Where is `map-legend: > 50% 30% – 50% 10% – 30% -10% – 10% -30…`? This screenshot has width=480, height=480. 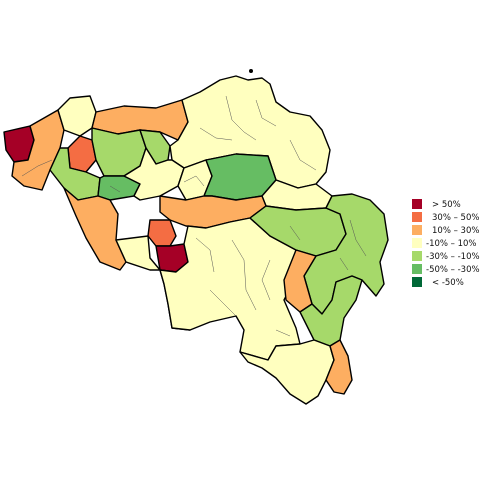 map-legend: > 50% 30% – 50% 10% – 30% -10% – 10% -30… is located at coordinates (446, 243).